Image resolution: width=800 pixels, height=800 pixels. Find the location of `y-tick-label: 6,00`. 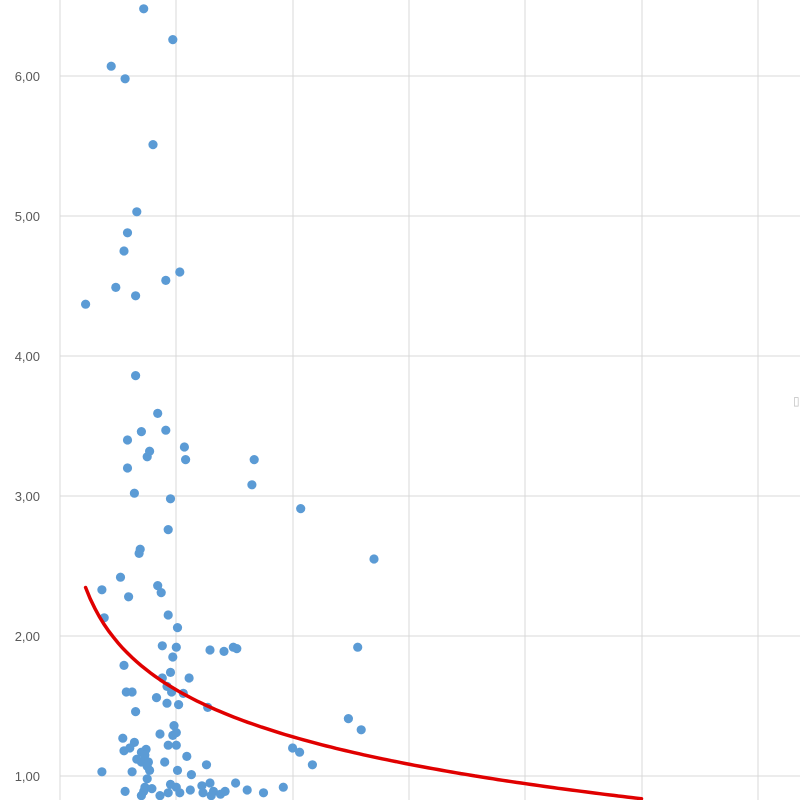

y-tick-label: 6,00 is located at coordinates (27, 76).